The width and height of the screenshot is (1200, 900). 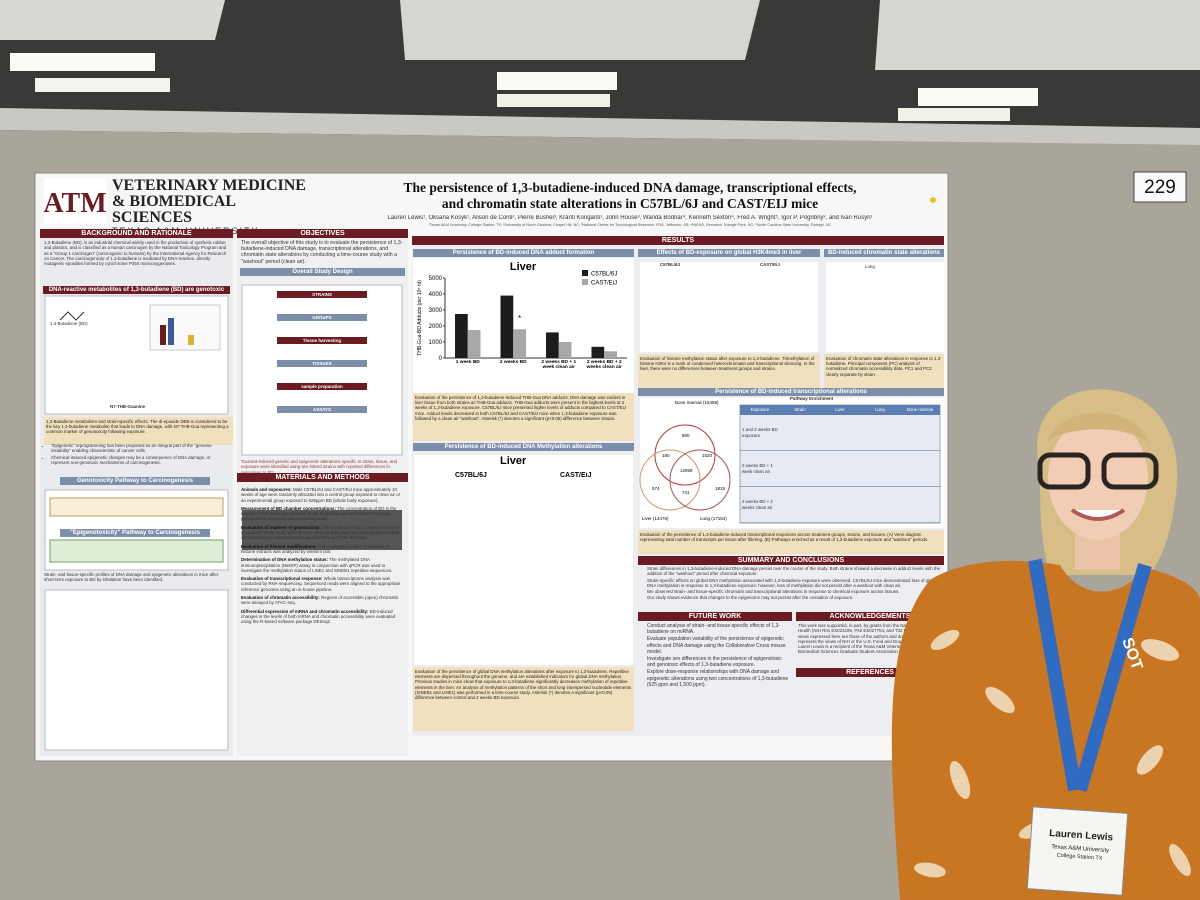 What do you see at coordinates (75, 201) in the screenshot?
I see `logo-box` at bounding box center [75, 201].